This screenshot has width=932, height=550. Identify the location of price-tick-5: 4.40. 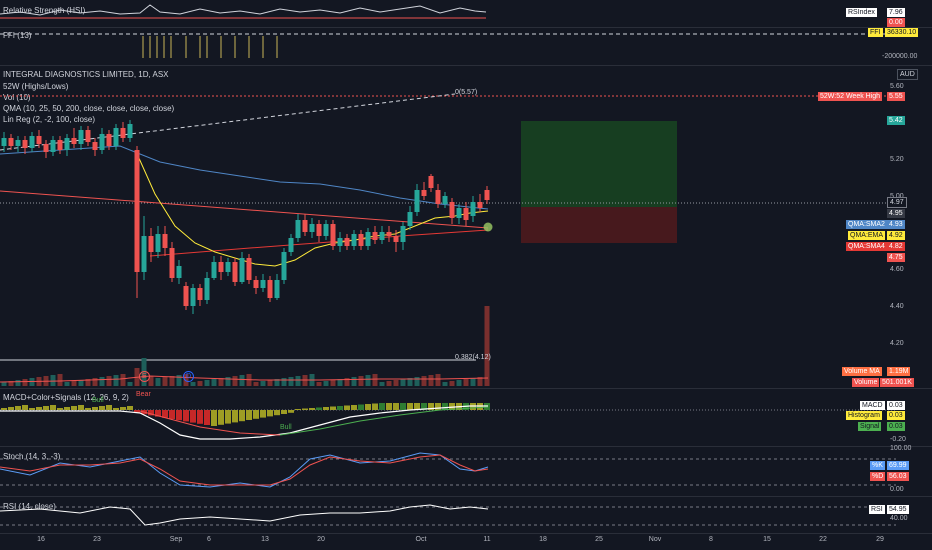
(897, 306).